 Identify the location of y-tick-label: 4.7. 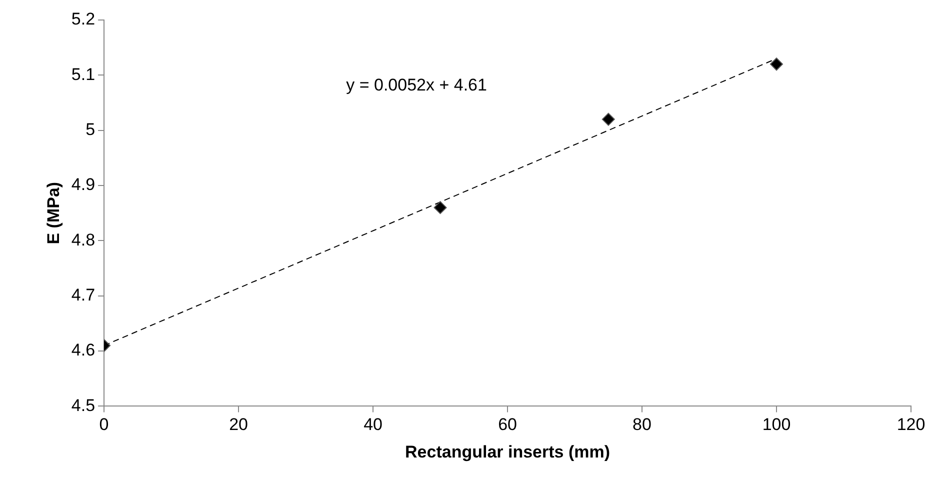
(83, 295).